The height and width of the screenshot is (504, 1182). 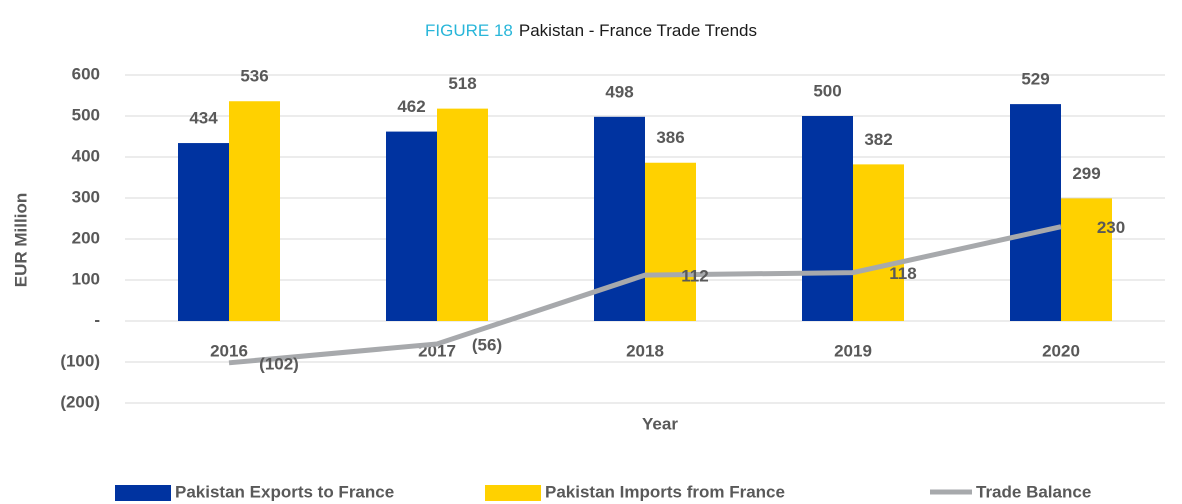 What do you see at coordinates (279, 363) in the screenshot?
I see `line-value-label: (102)` at bounding box center [279, 363].